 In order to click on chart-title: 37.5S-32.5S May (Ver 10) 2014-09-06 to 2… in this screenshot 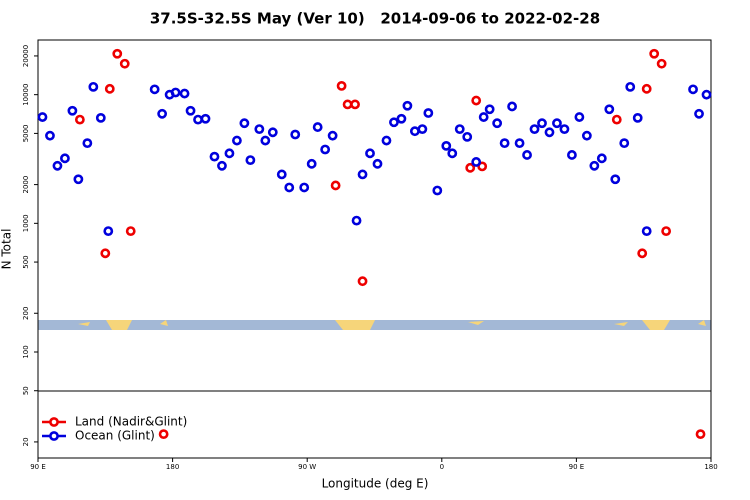, I will do `click(375, 19)`.